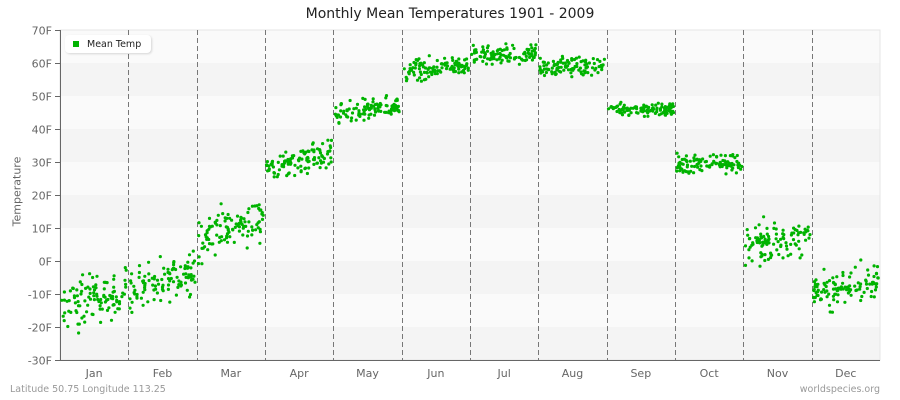 This screenshot has height=400, width=900. Describe the element at coordinates (42, 229) in the screenshot. I see `y-tick-label: 10F` at that location.